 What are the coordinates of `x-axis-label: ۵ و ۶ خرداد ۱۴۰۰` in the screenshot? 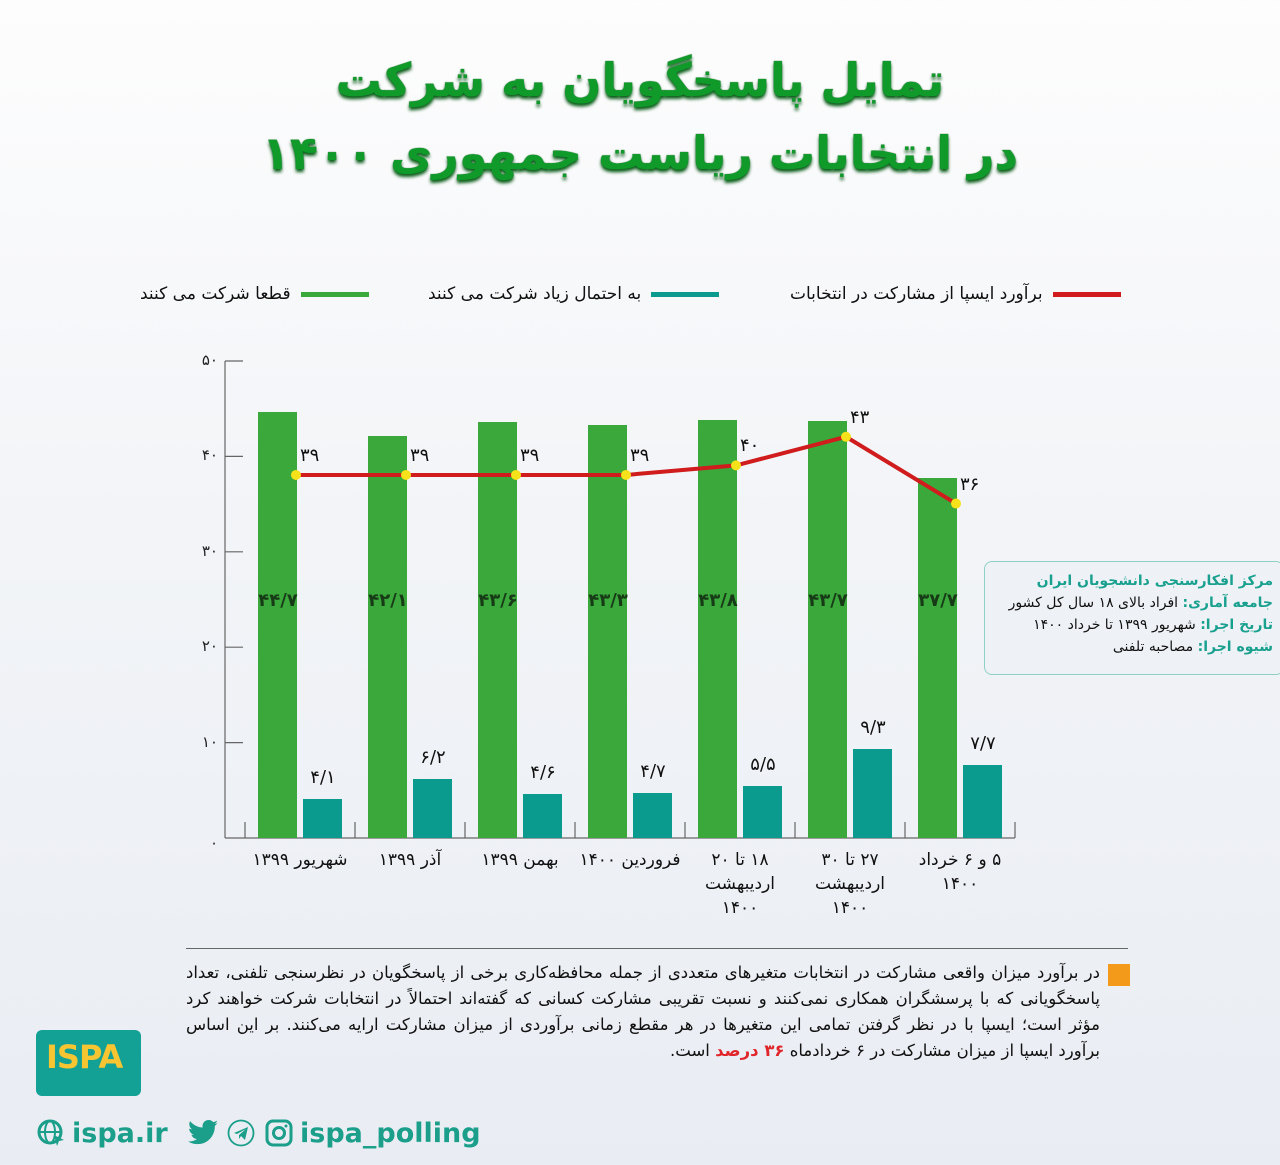 It's located at (960, 872).